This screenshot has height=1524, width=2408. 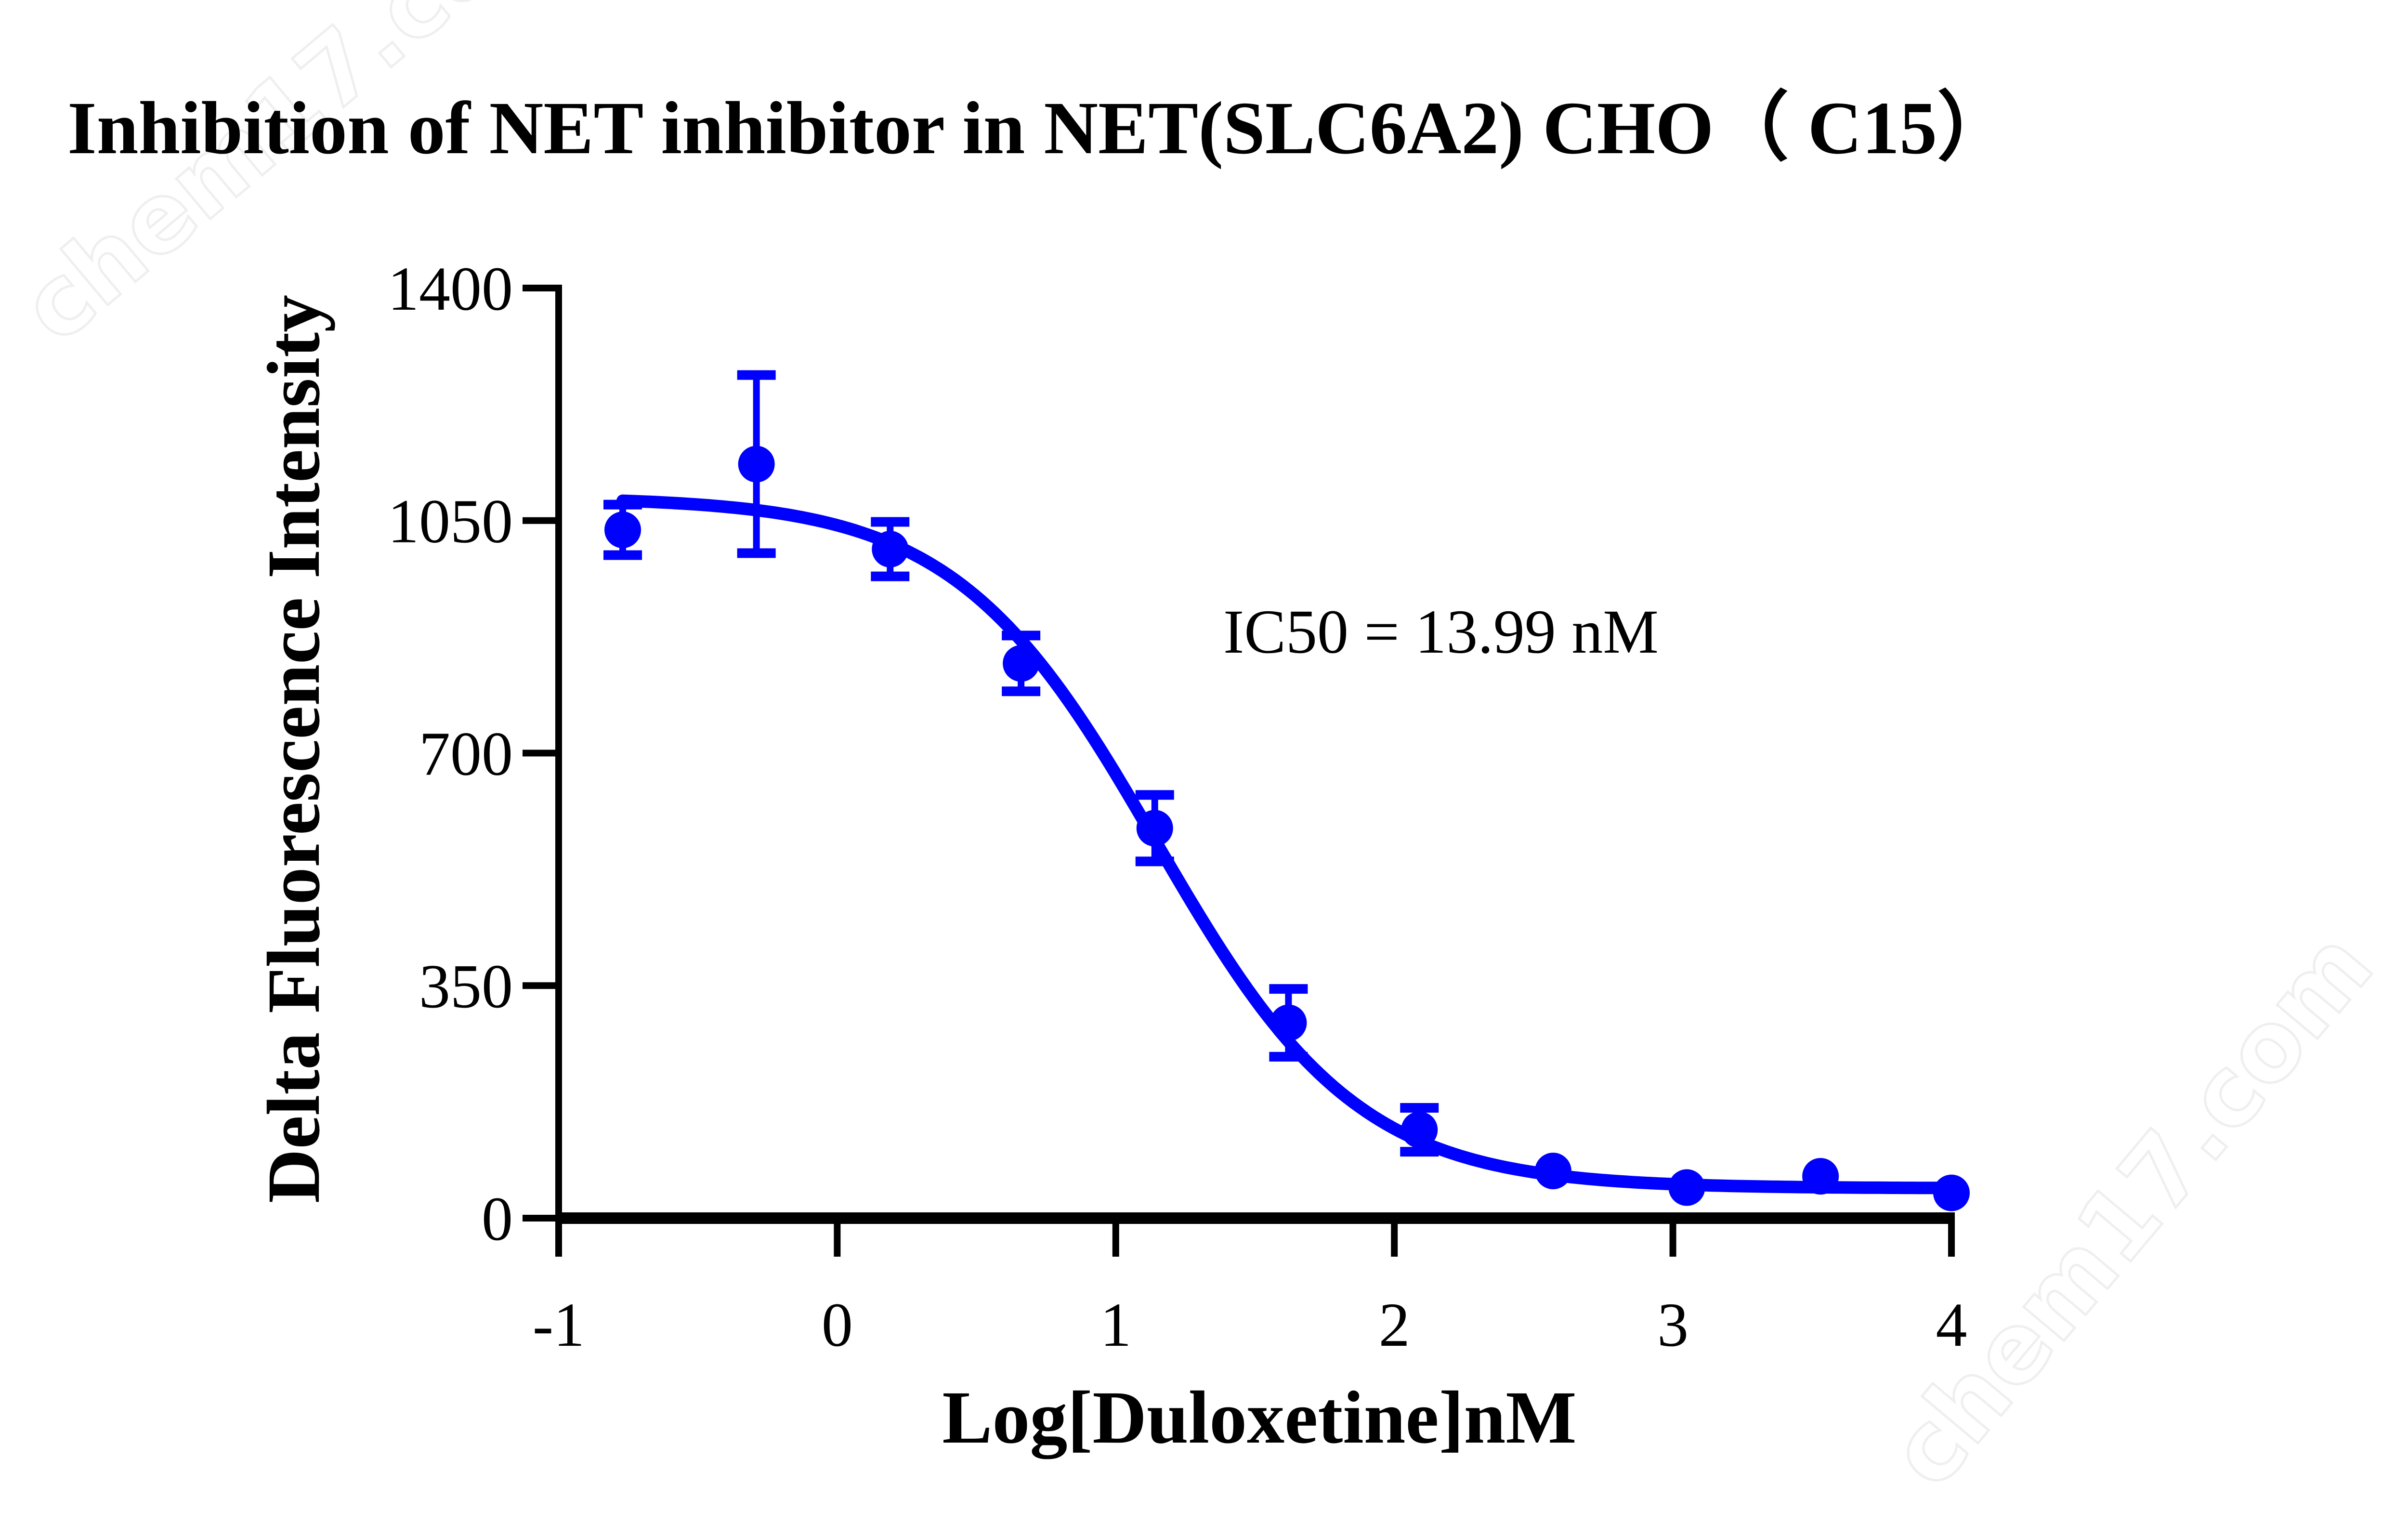 I want to click on ic50-annotation: IC50 = 13.99 nM, so click(x=1441, y=632).